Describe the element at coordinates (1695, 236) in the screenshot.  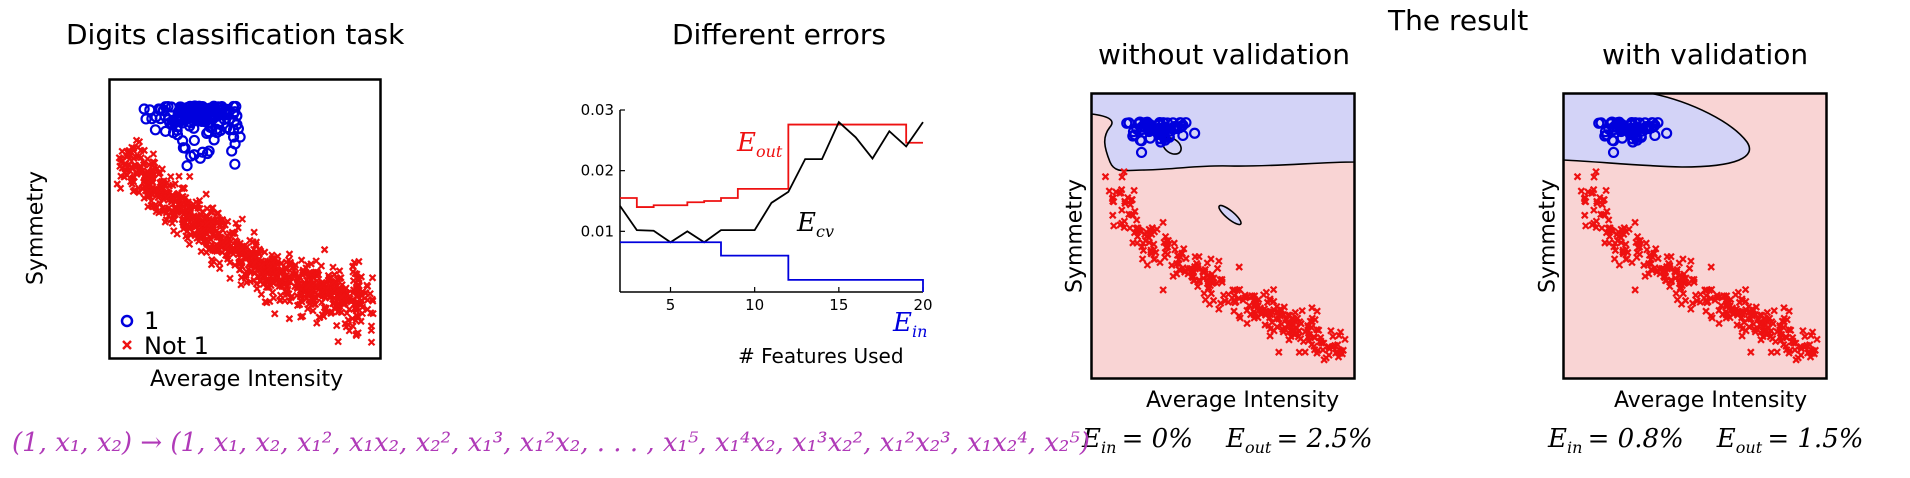
I see `panel4-frame` at that location.